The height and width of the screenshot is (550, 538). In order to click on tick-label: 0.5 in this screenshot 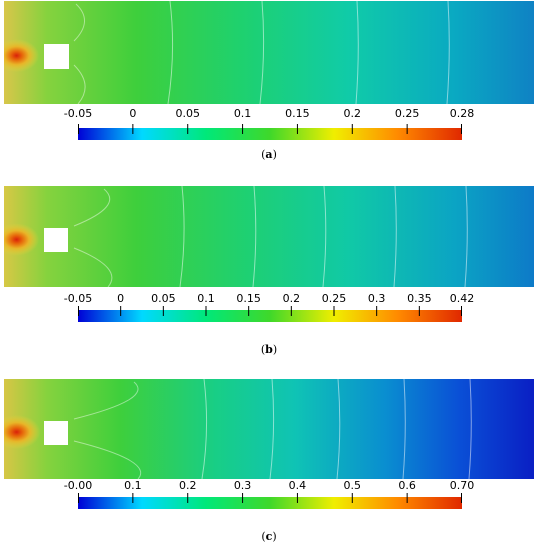, I will do `click(352, 485)`.